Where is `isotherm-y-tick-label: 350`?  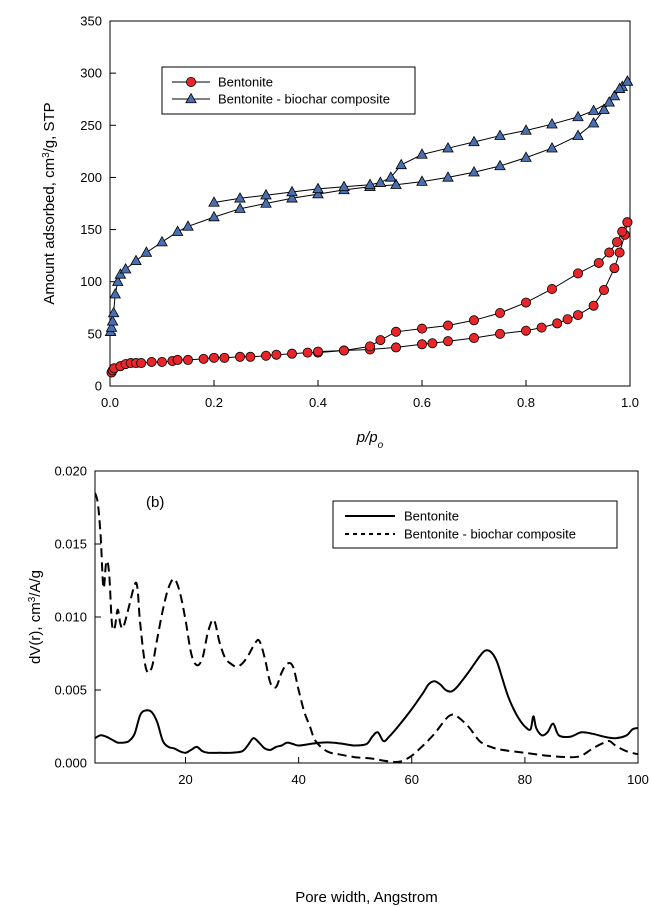
isotherm-y-tick-label: 350 is located at coordinates (91, 21).